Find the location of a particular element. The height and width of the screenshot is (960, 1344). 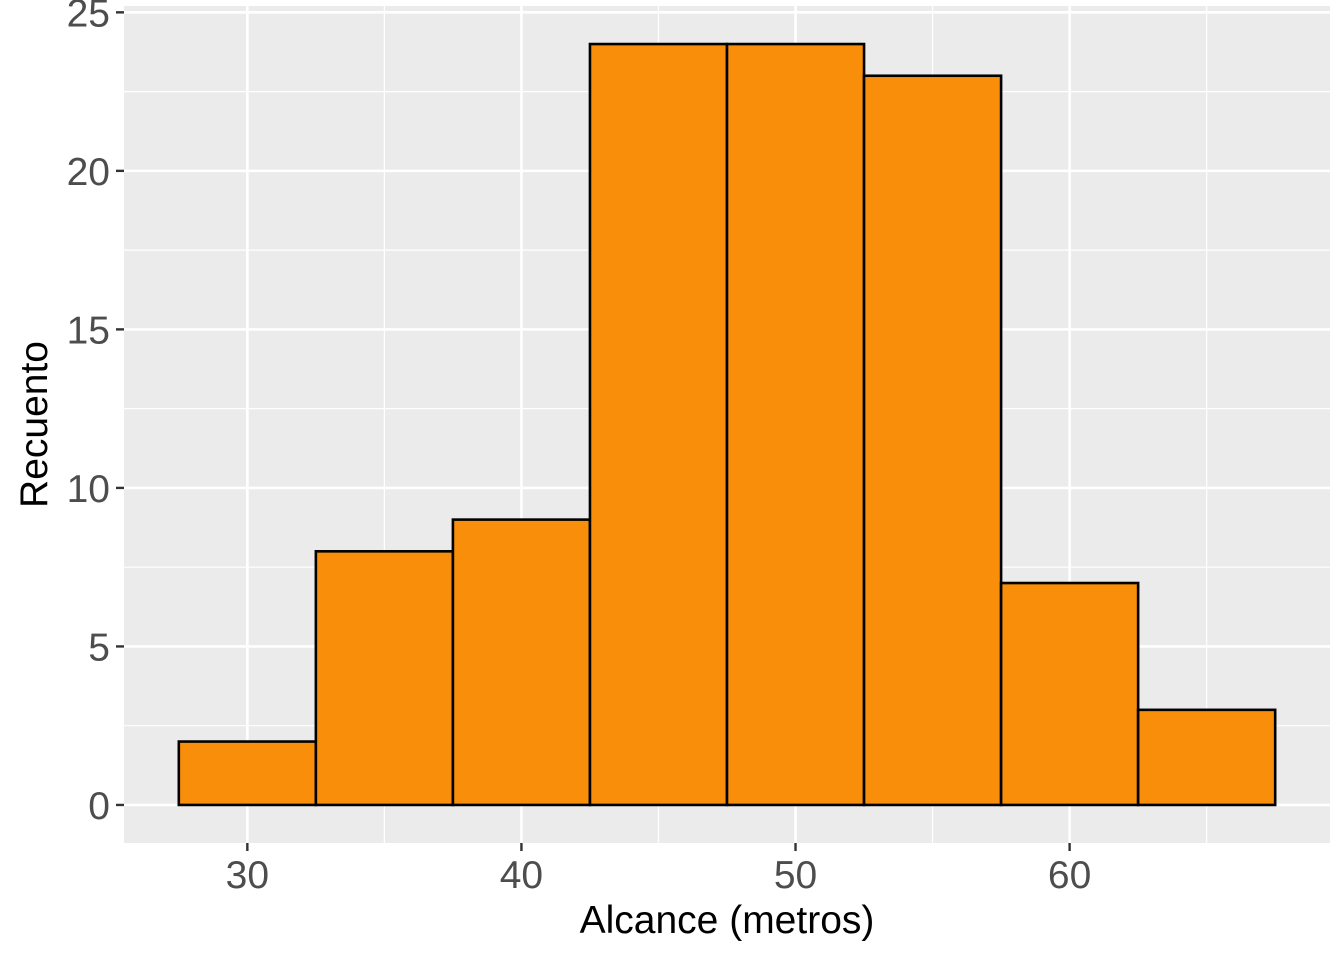

y-tick-label: 10 is located at coordinates (88, 489).